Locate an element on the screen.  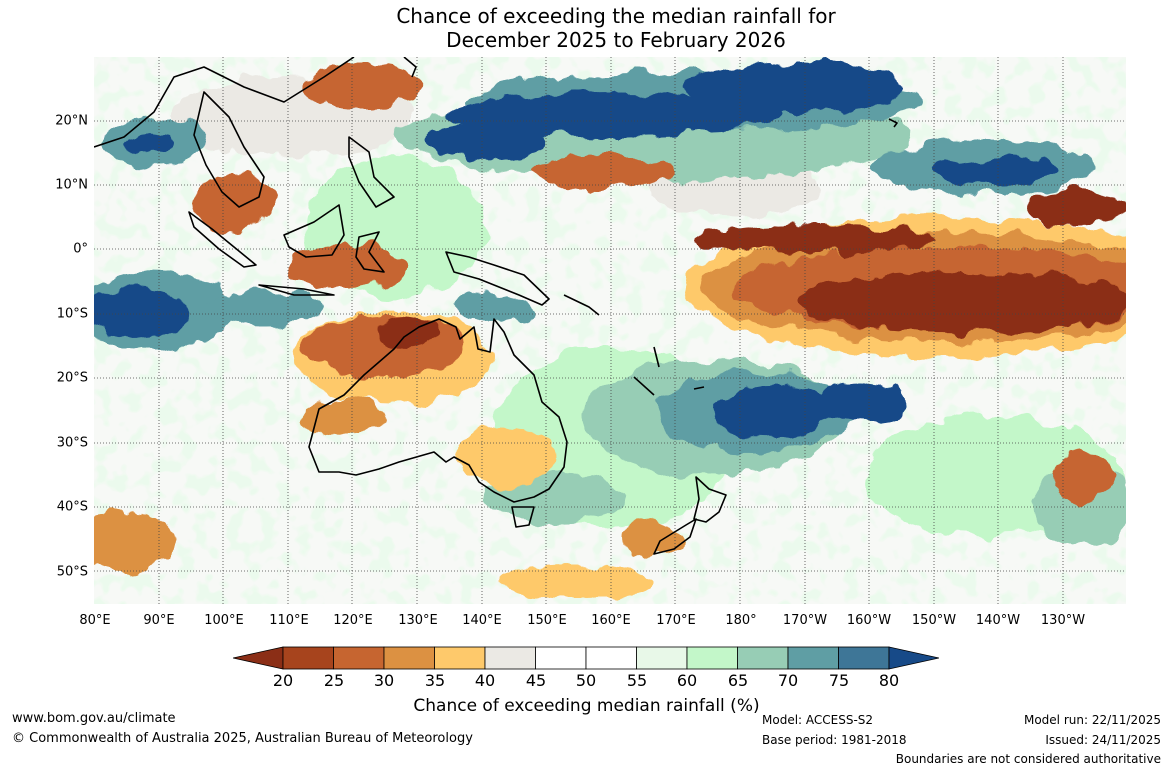
lat-label-10n: 10°N is located at coordinates (71, 185).